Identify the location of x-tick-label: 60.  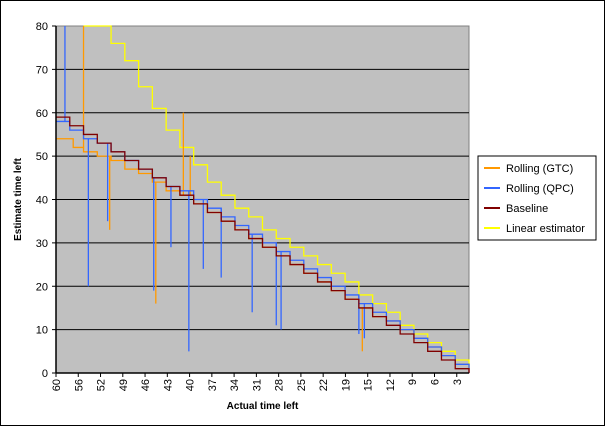
(57, 385).